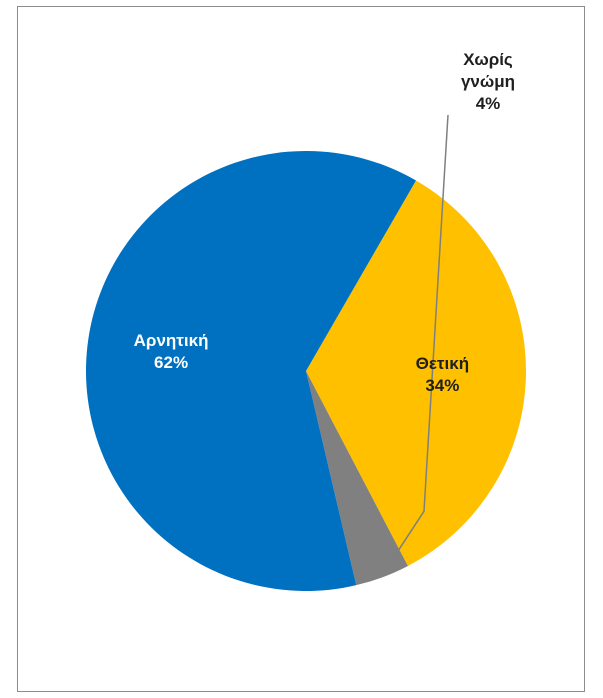 This screenshot has height=698, width=603. I want to click on data-label-3-line-2: 62%, so click(171, 362).